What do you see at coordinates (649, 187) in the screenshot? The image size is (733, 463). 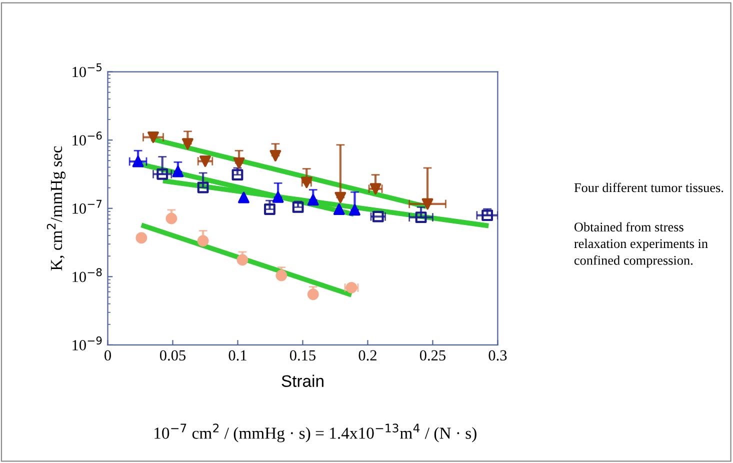 I see `text: Four different tumor tissues.` at bounding box center [649, 187].